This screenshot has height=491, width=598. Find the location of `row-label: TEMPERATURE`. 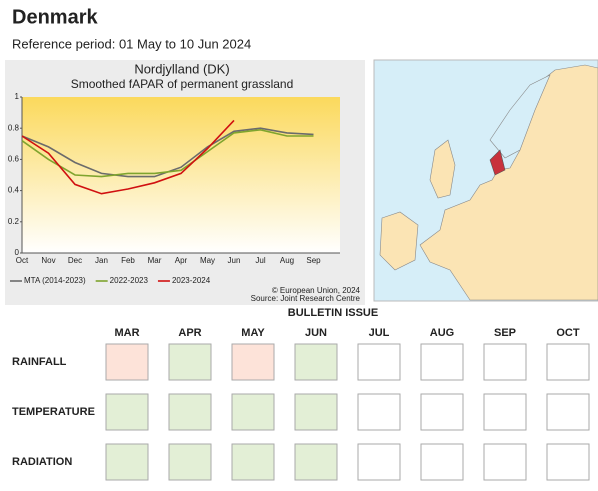

row-label: TEMPERATURE is located at coordinates (53, 412).